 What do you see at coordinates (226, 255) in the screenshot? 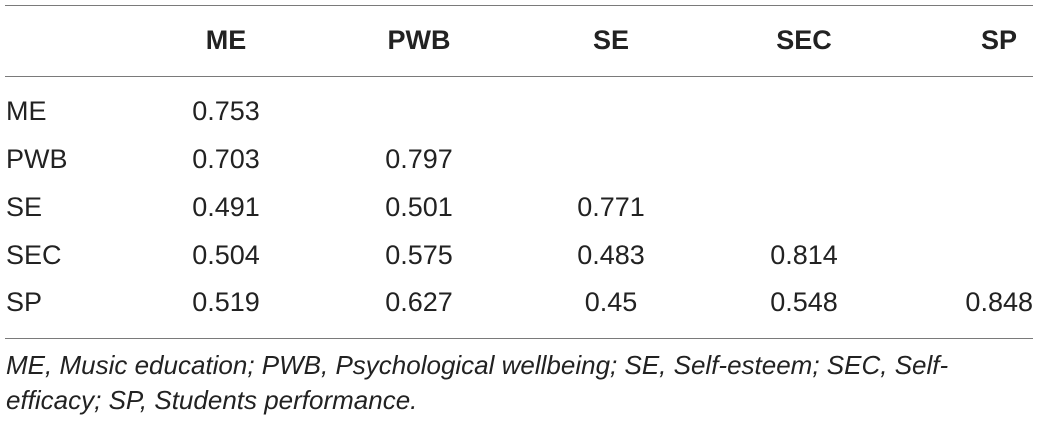
I see `table-cell: 0.504` at bounding box center [226, 255].